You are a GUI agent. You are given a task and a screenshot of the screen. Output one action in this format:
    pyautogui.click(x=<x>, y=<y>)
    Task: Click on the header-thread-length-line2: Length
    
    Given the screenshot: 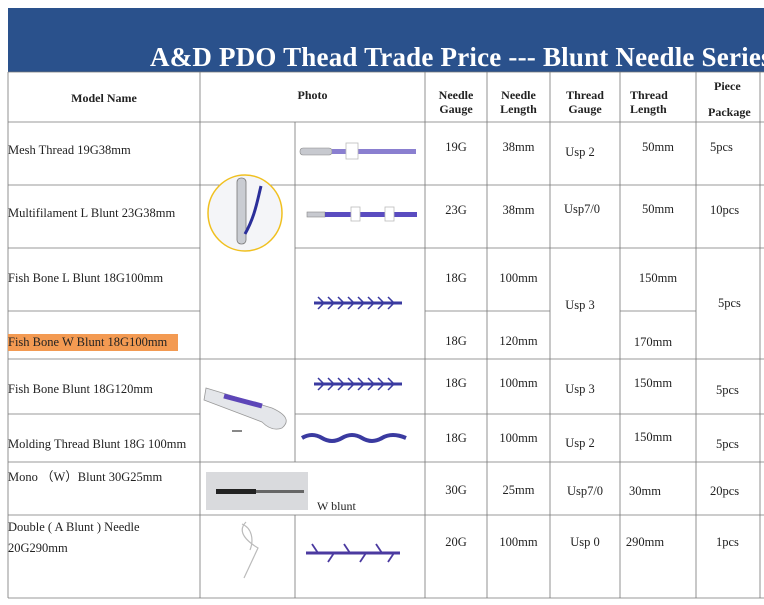 What is the action you would take?
    pyautogui.click(x=648, y=109)
    